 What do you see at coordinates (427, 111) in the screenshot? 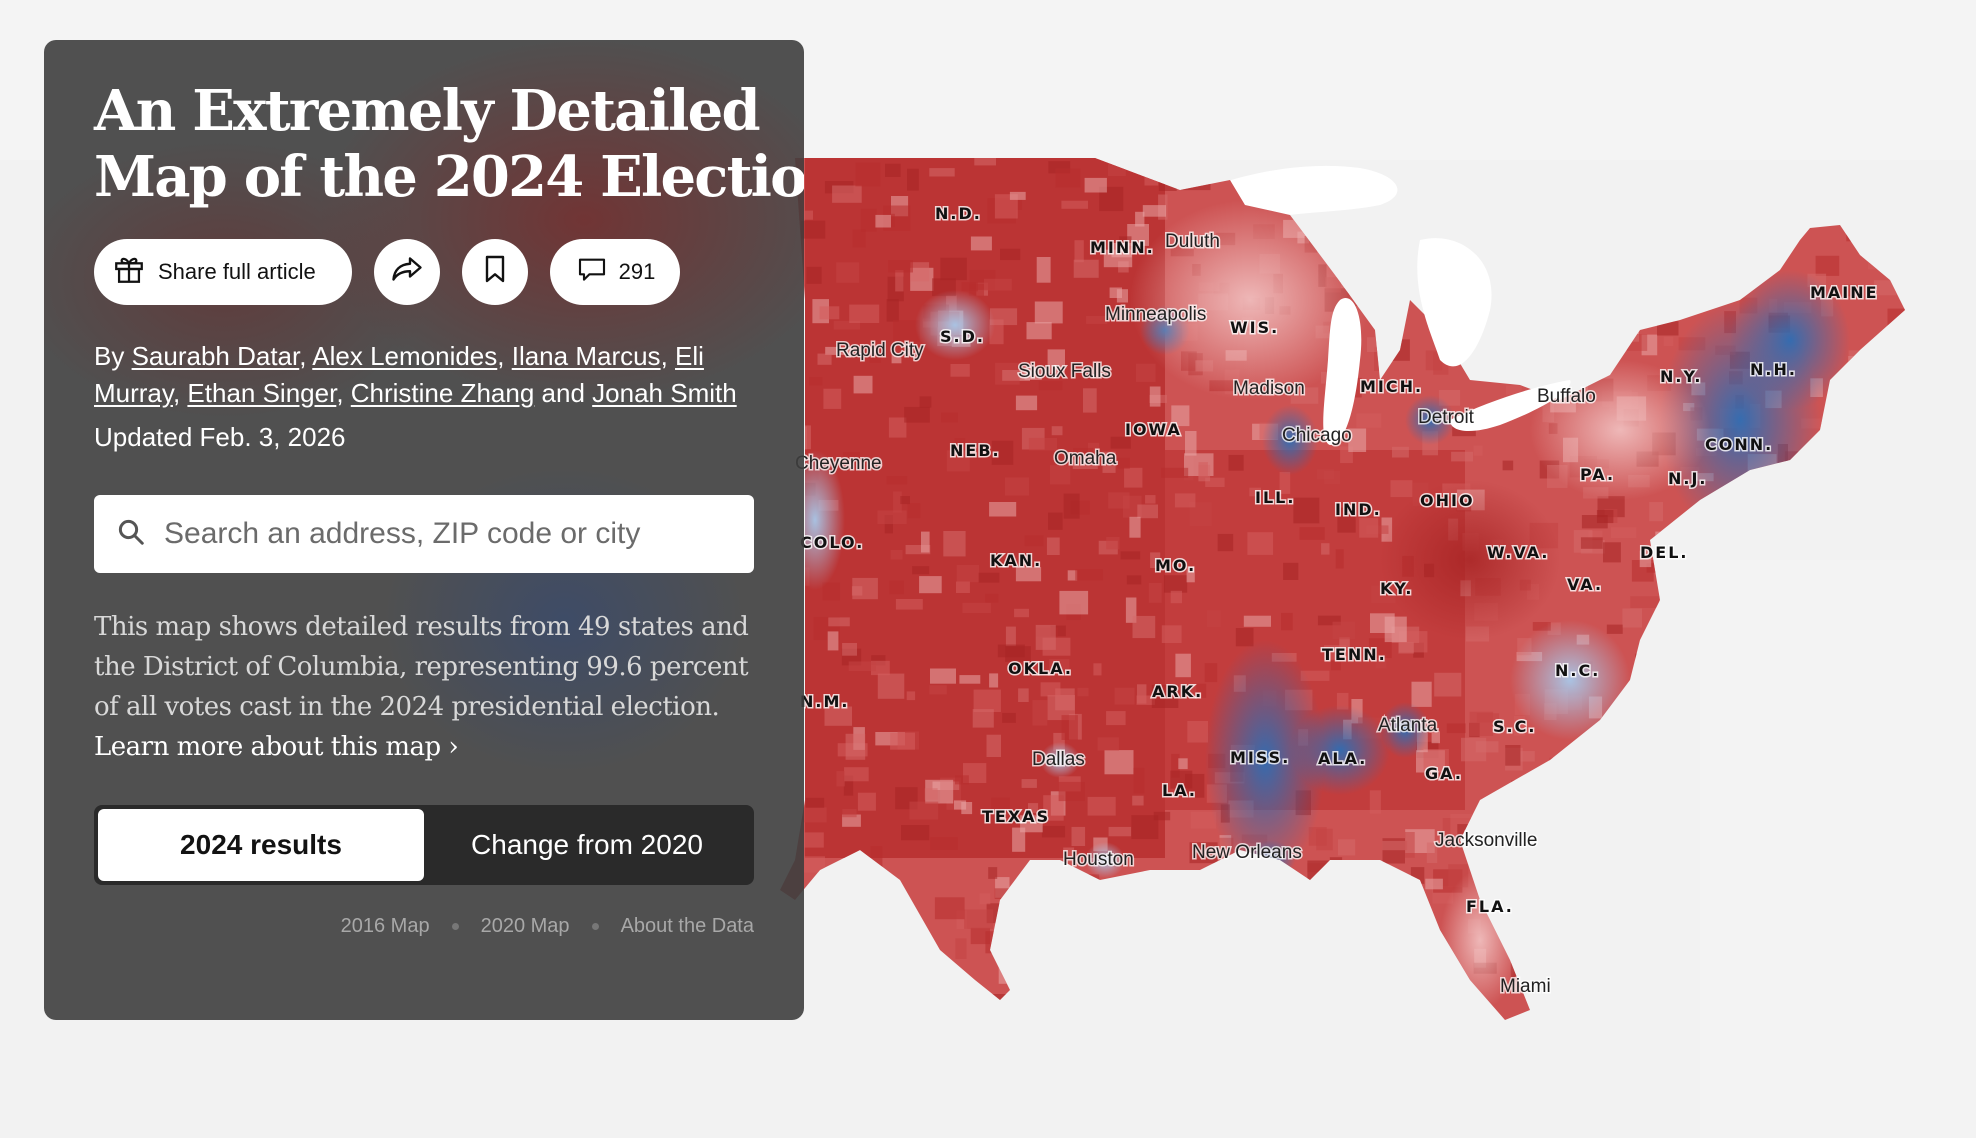
I see `article-title-line-1: An Extremely Detailed` at bounding box center [427, 111].